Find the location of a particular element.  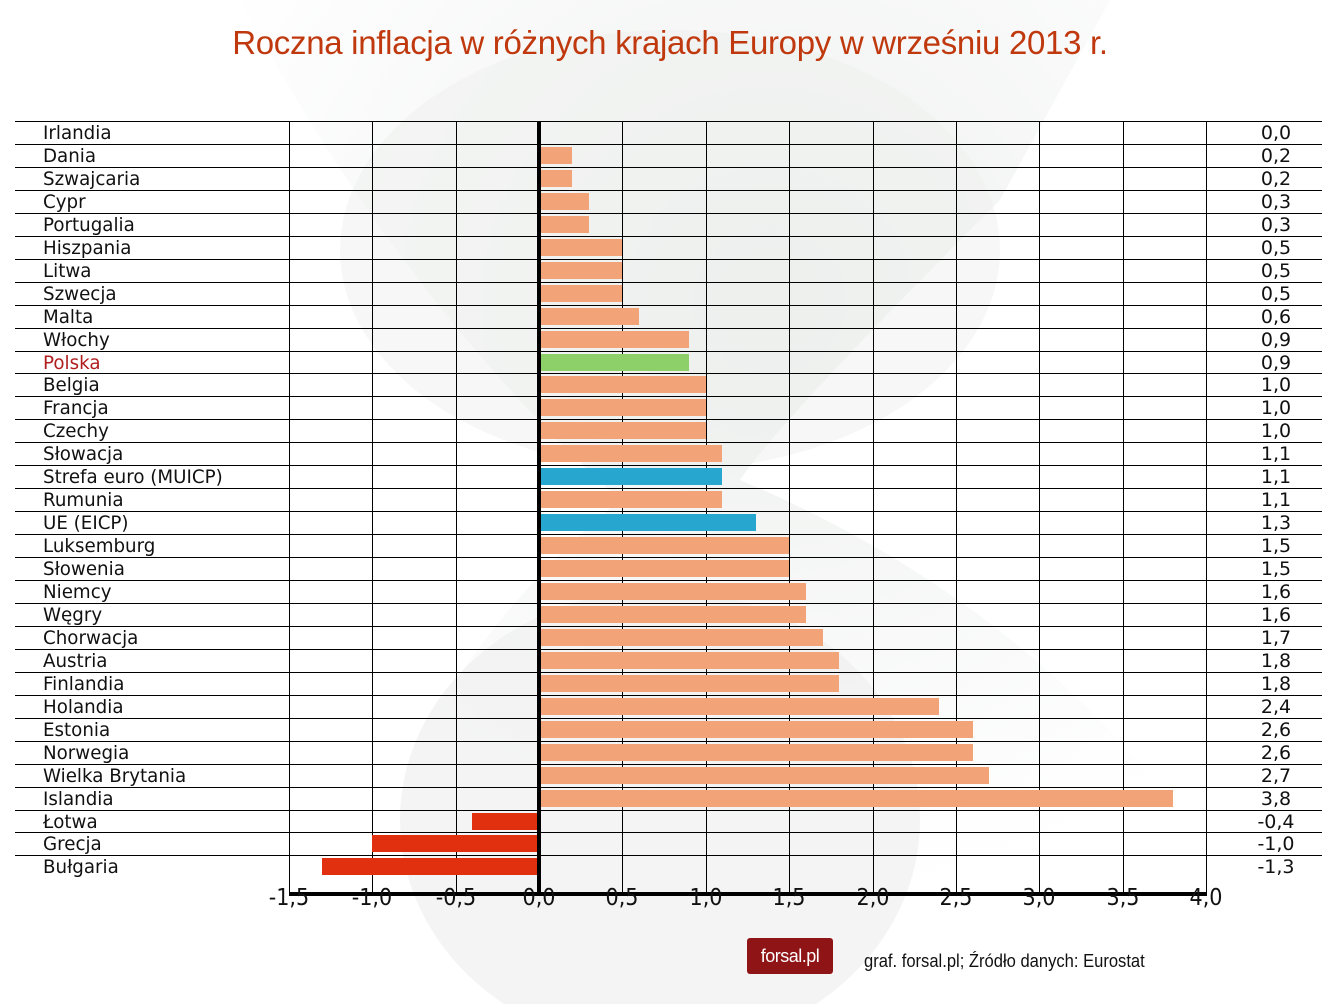

category-label: Dania is located at coordinates (70, 156).